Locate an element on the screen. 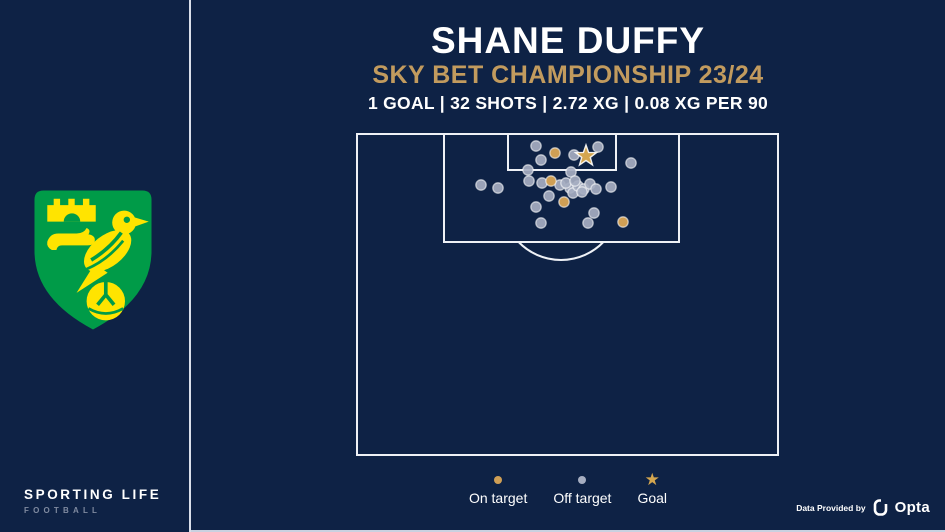 The height and width of the screenshot is (532, 945). panel-divider is located at coordinates (190, 266).